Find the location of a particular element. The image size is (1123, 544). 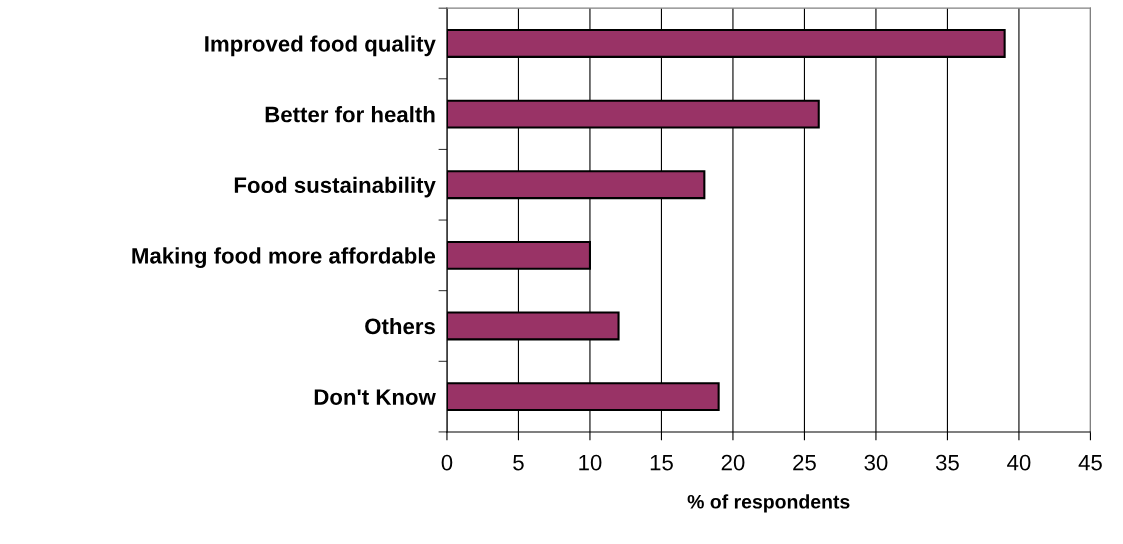

x-tick-label: 25 is located at coordinates (804, 462).